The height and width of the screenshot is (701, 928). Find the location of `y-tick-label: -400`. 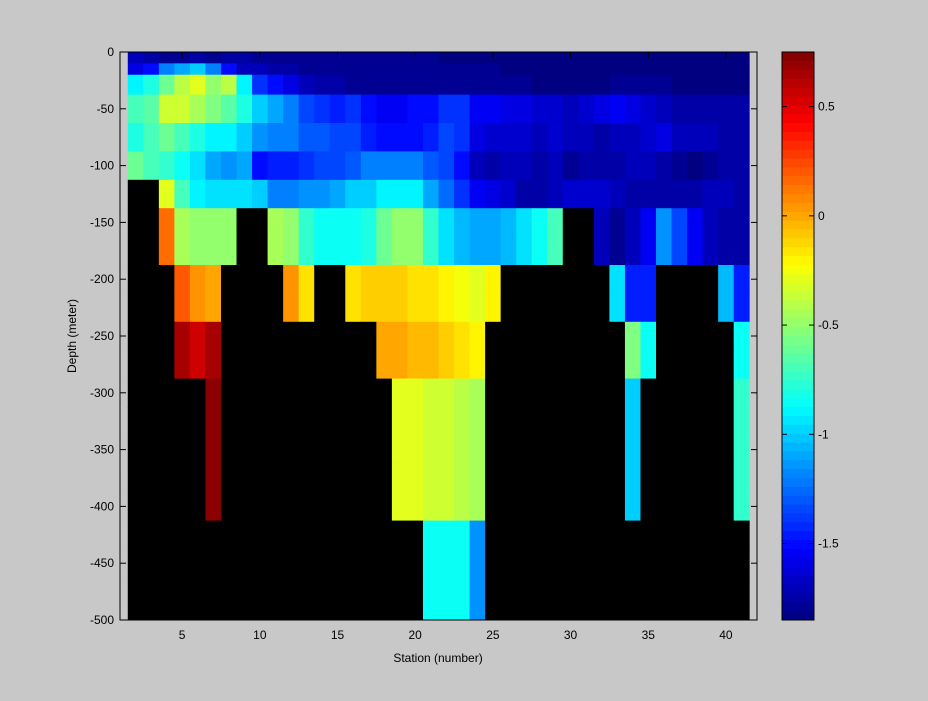

y-tick-label: -400 is located at coordinates (102, 506).